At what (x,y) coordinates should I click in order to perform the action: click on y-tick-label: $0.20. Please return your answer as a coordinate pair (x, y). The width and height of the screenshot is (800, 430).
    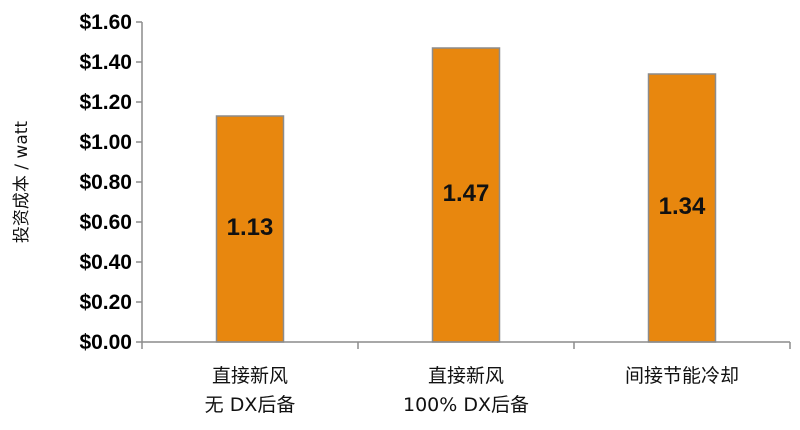
    Looking at the image, I should click on (105, 302).